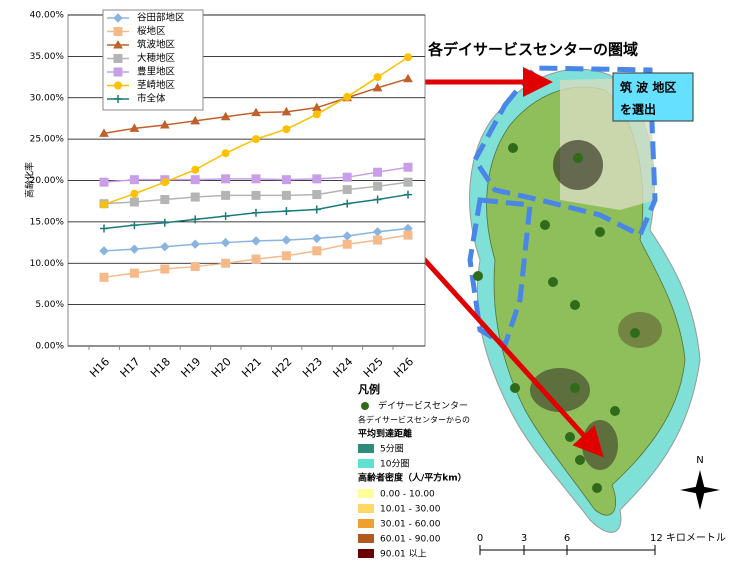  What do you see at coordinates (653, 97) in the screenshot?
I see `callout-box` at bounding box center [653, 97].